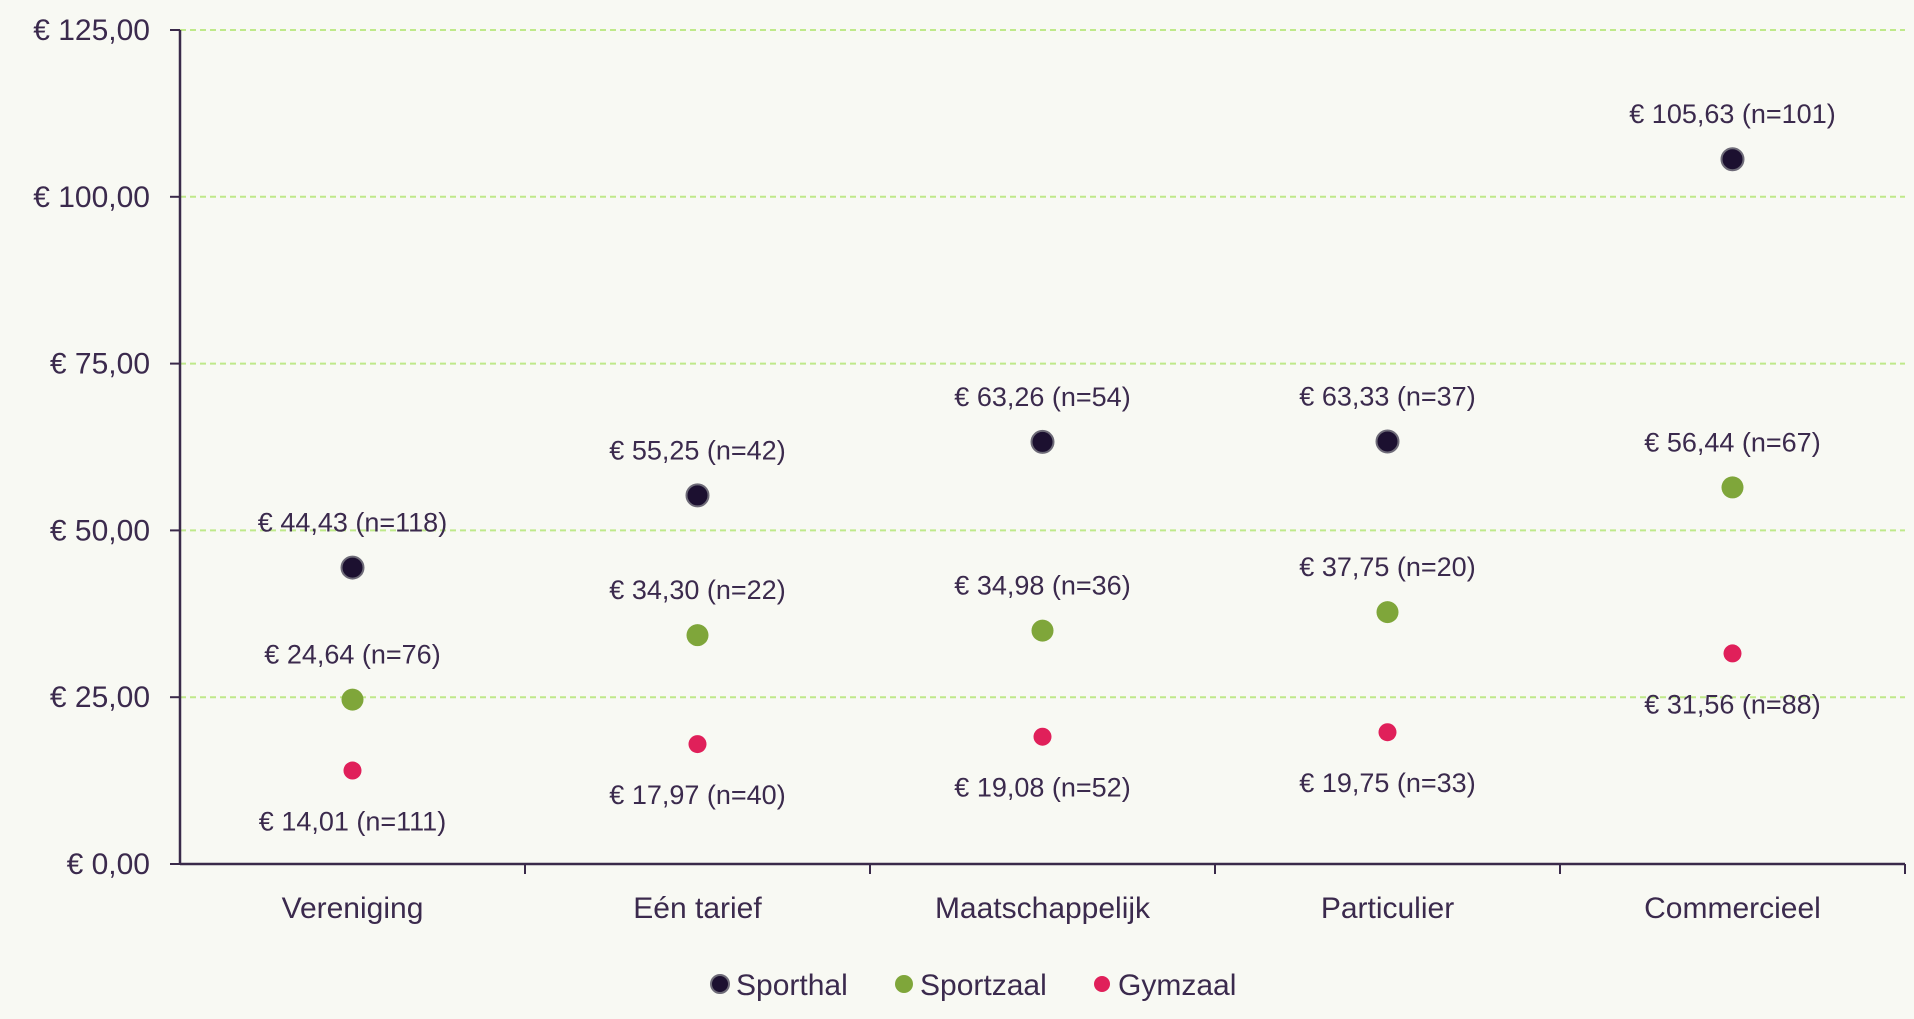 The height and width of the screenshot is (1019, 1914). I want to click on x-tick-label: Particulier, so click(1387, 908).